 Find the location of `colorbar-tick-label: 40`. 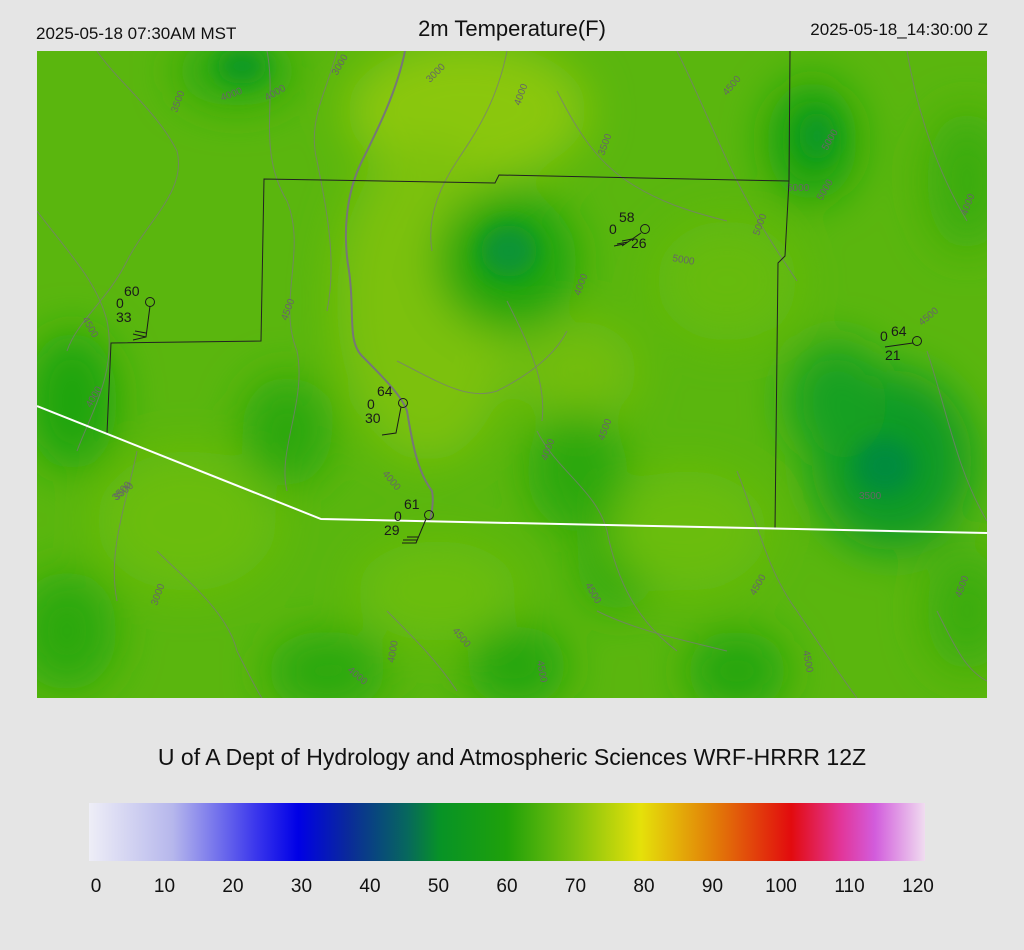

colorbar-tick-label: 40 is located at coordinates (370, 886).